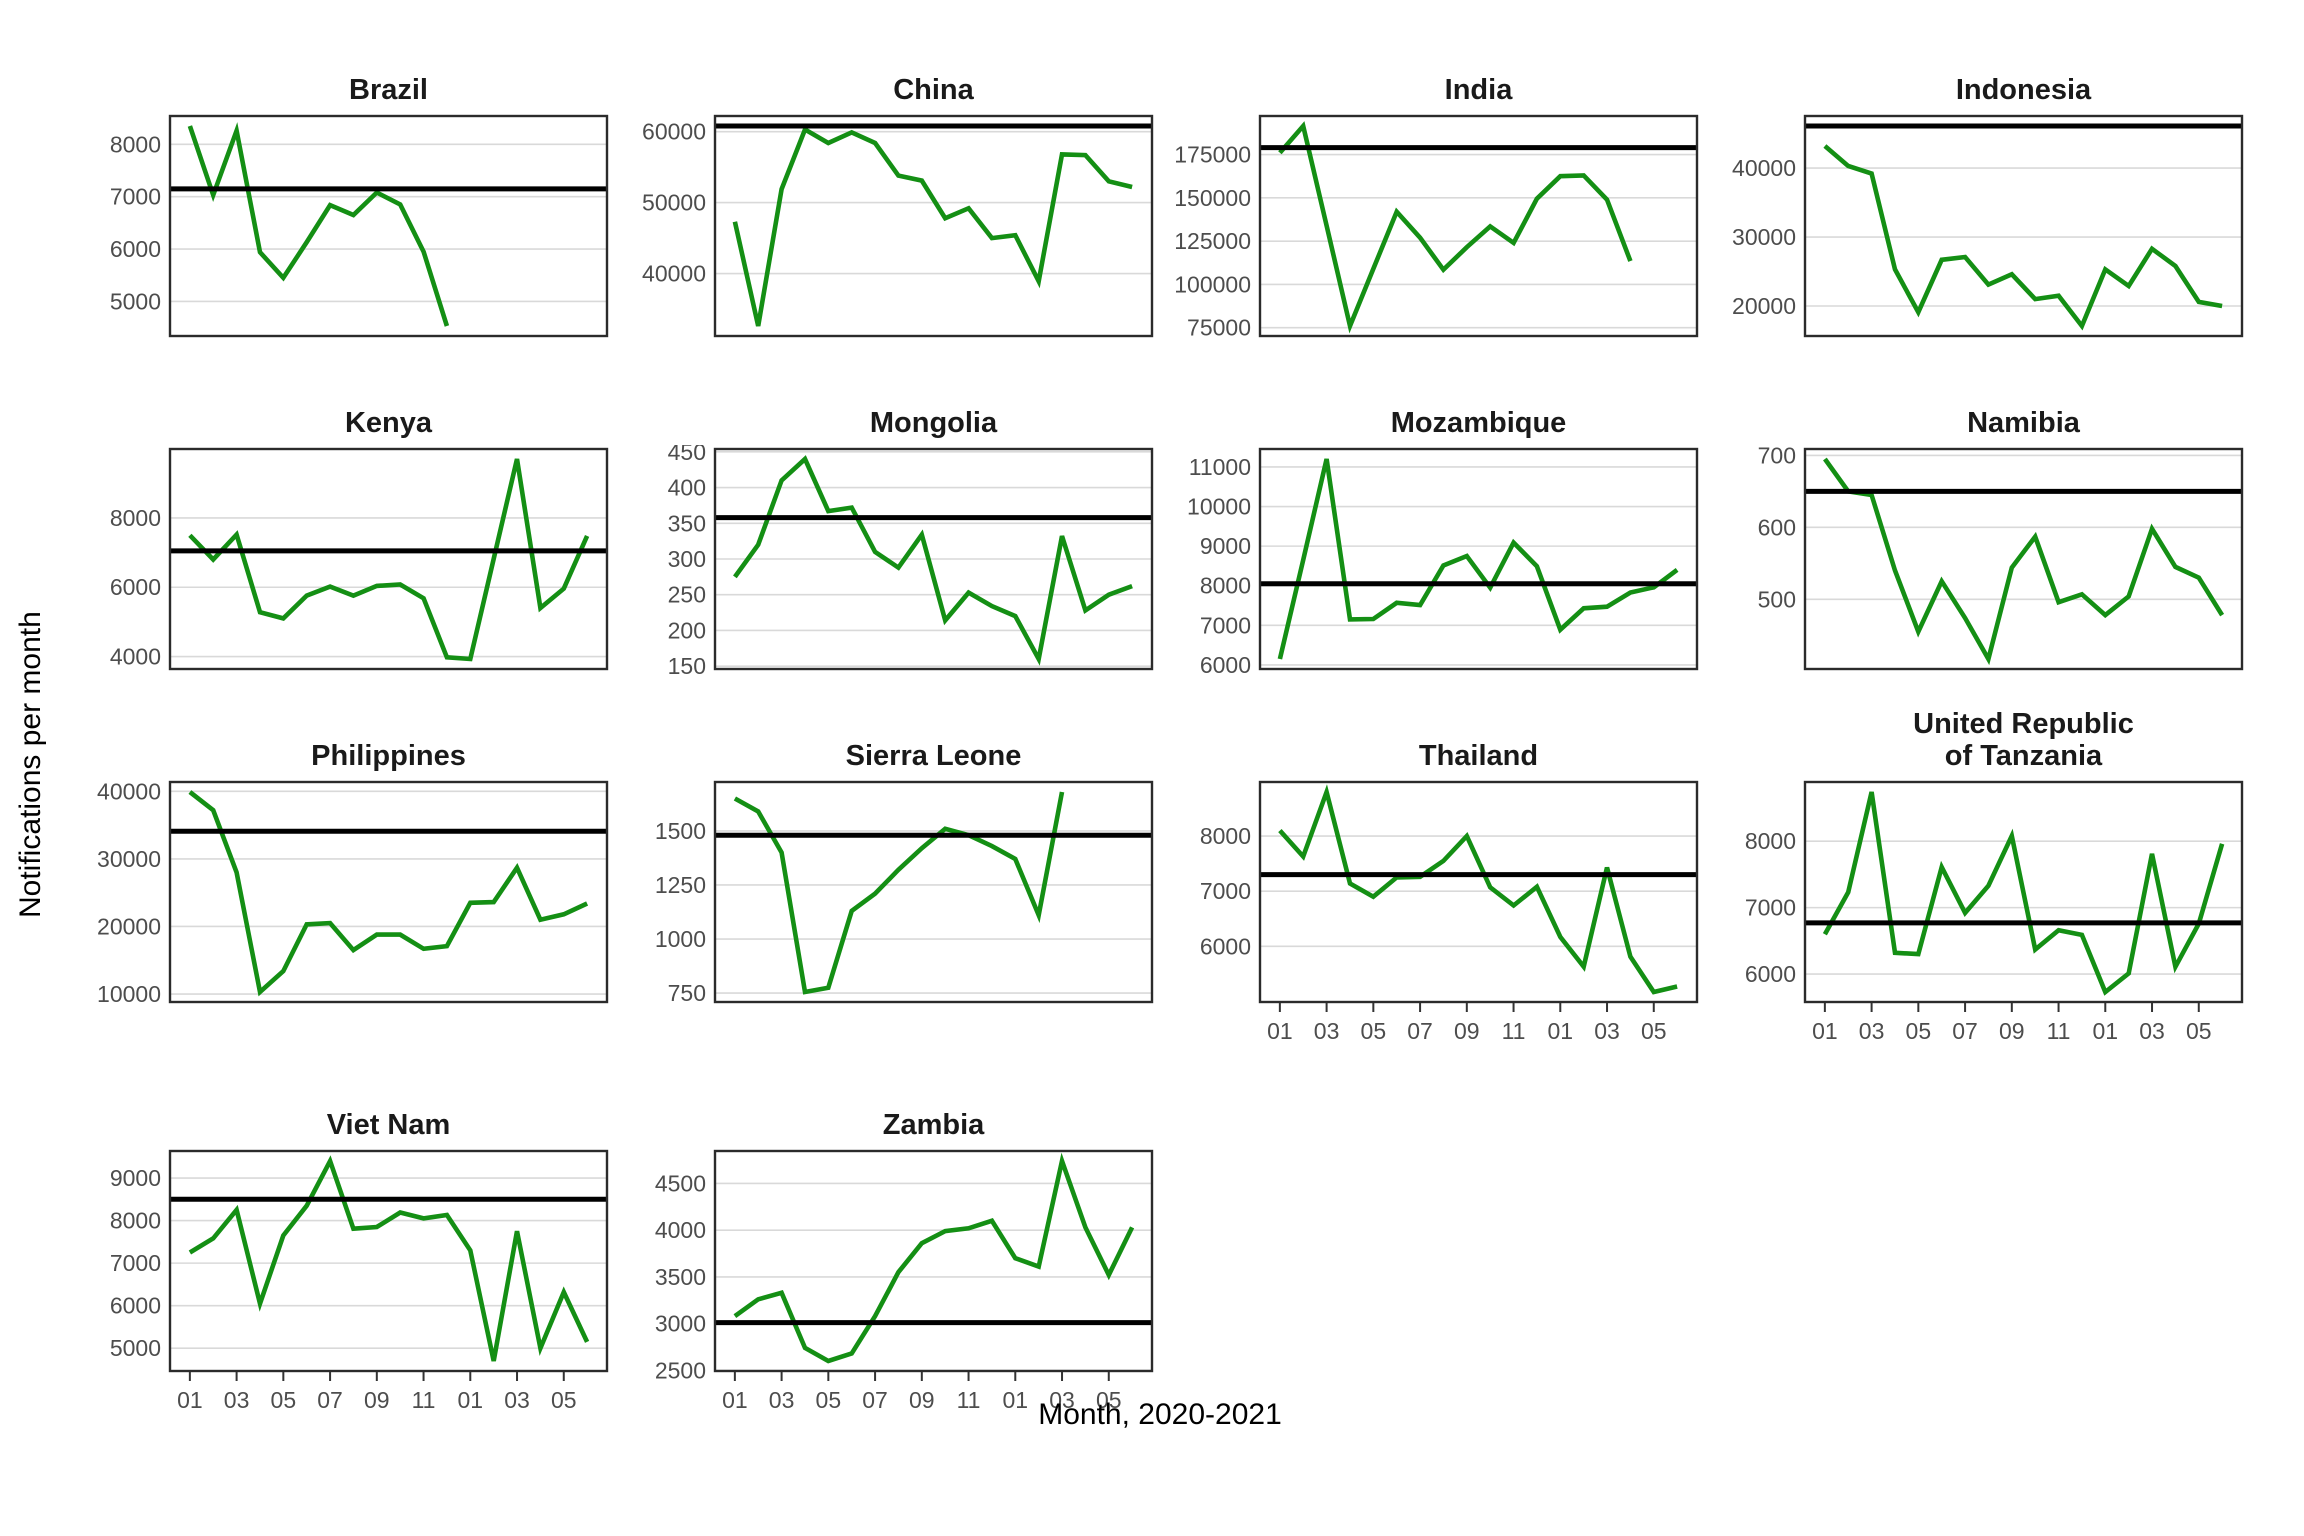 The width and height of the screenshot is (2304, 1536). Describe the element at coordinates (1212, 241) in the screenshot. I see `svg-text: 125000` at that location.